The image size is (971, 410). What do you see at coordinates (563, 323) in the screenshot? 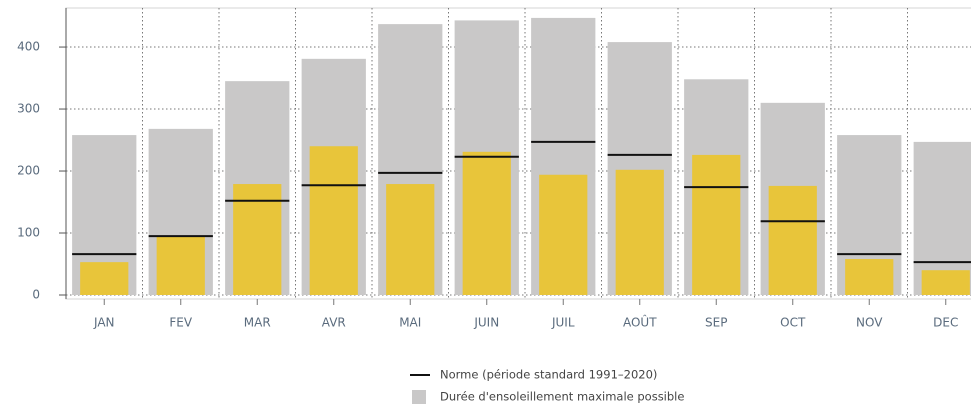
I see `x-tick-label: JUIL` at bounding box center [563, 323].